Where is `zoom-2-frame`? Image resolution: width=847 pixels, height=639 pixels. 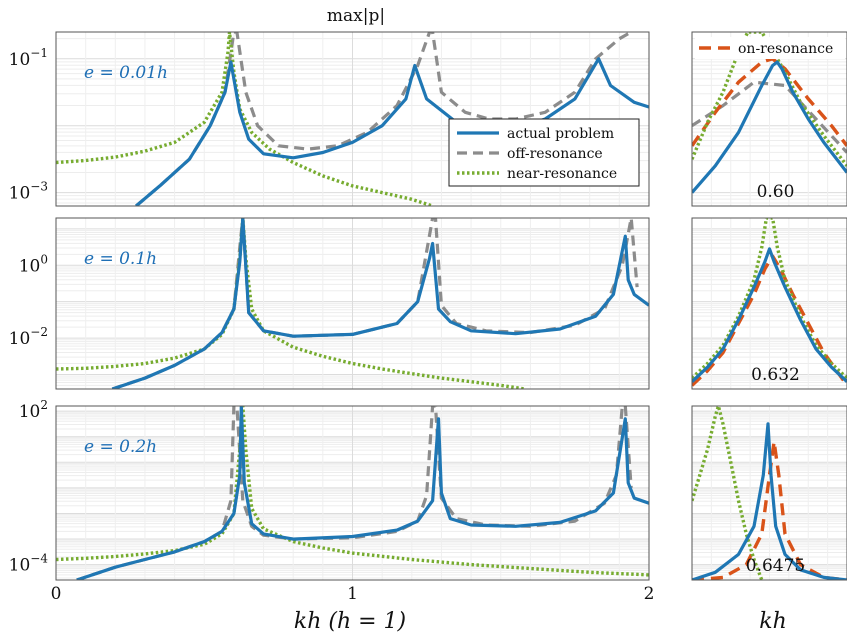 zoom-2-frame is located at coordinates (769, 303).